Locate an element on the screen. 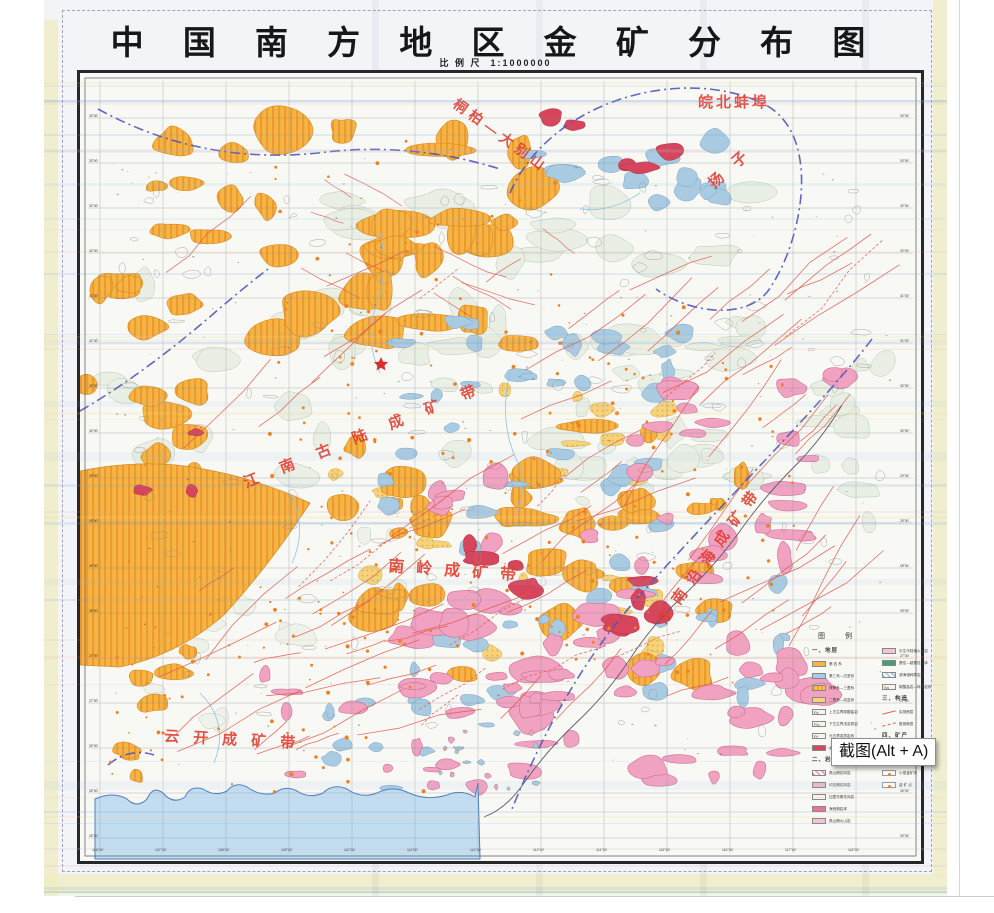 Image resolution: width=994 pixels, height=913 pixels. legend-section-header: 四、矿产 is located at coordinates (895, 736).